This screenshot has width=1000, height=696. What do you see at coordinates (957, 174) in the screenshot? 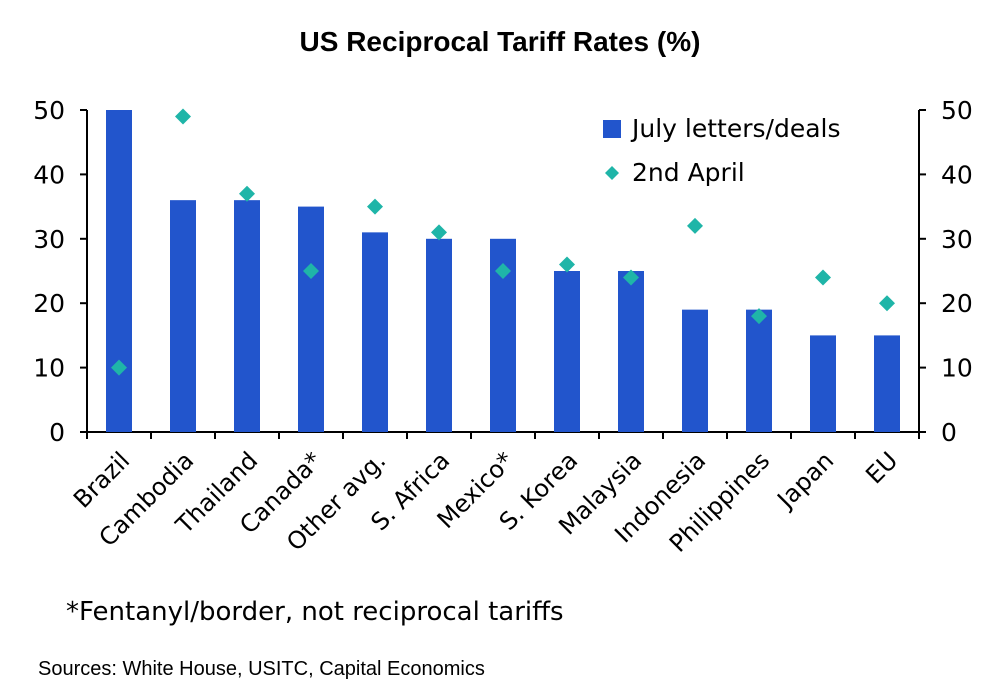
I see `y-tick-label-right: 40` at bounding box center [957, 174].